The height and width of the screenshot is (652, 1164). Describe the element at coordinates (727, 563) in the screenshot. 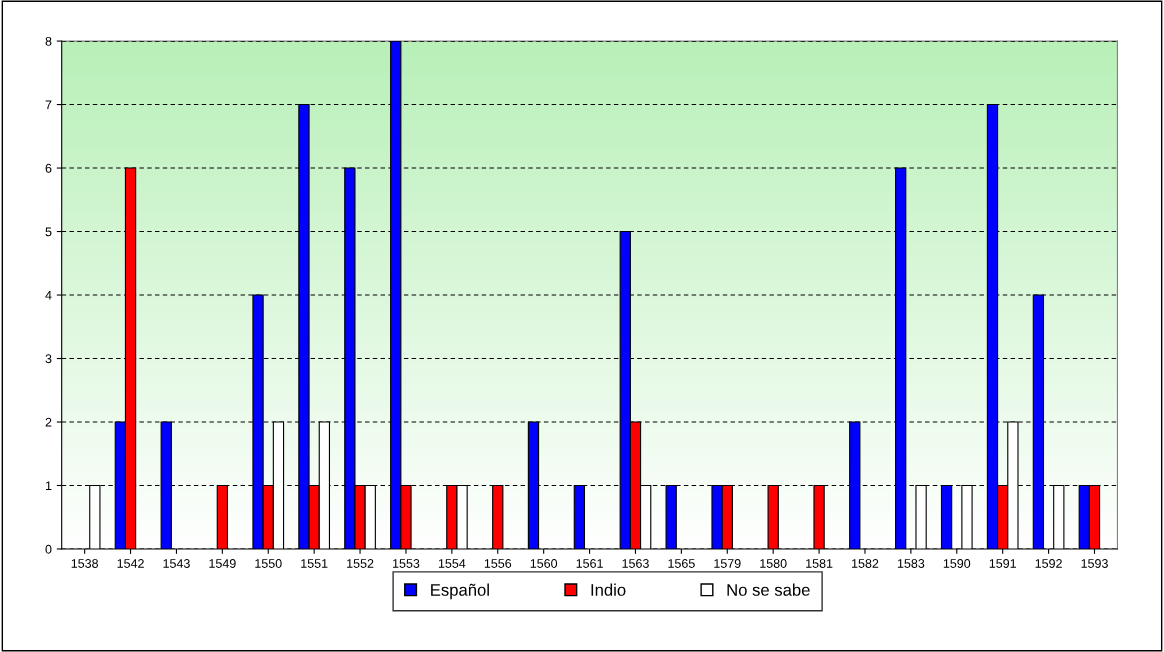

I see `x-tick-label: 1579` at that location.